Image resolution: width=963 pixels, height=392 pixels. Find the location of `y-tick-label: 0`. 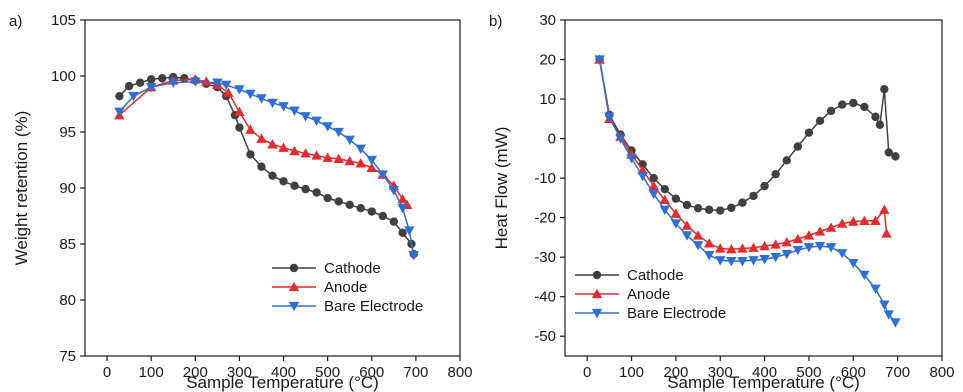

y-tick-label: 0 is located at coordinates (552, 139).